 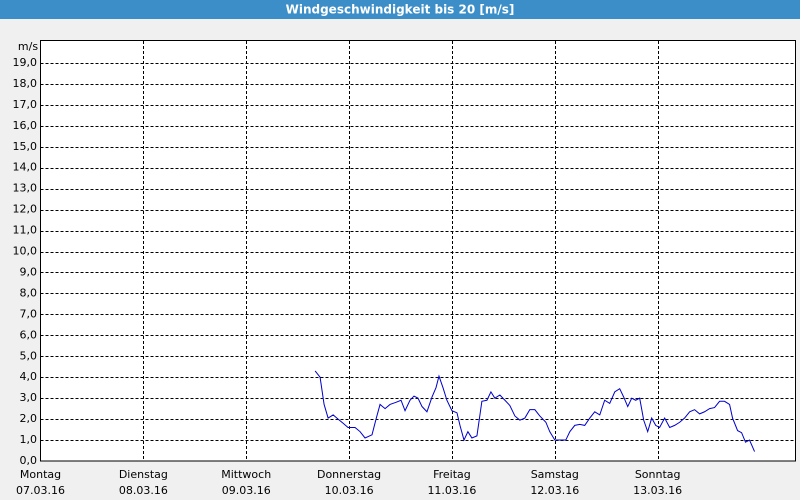 I want to click on x-tick-sublabel: 10.03.16, so click(x=349, y=490).